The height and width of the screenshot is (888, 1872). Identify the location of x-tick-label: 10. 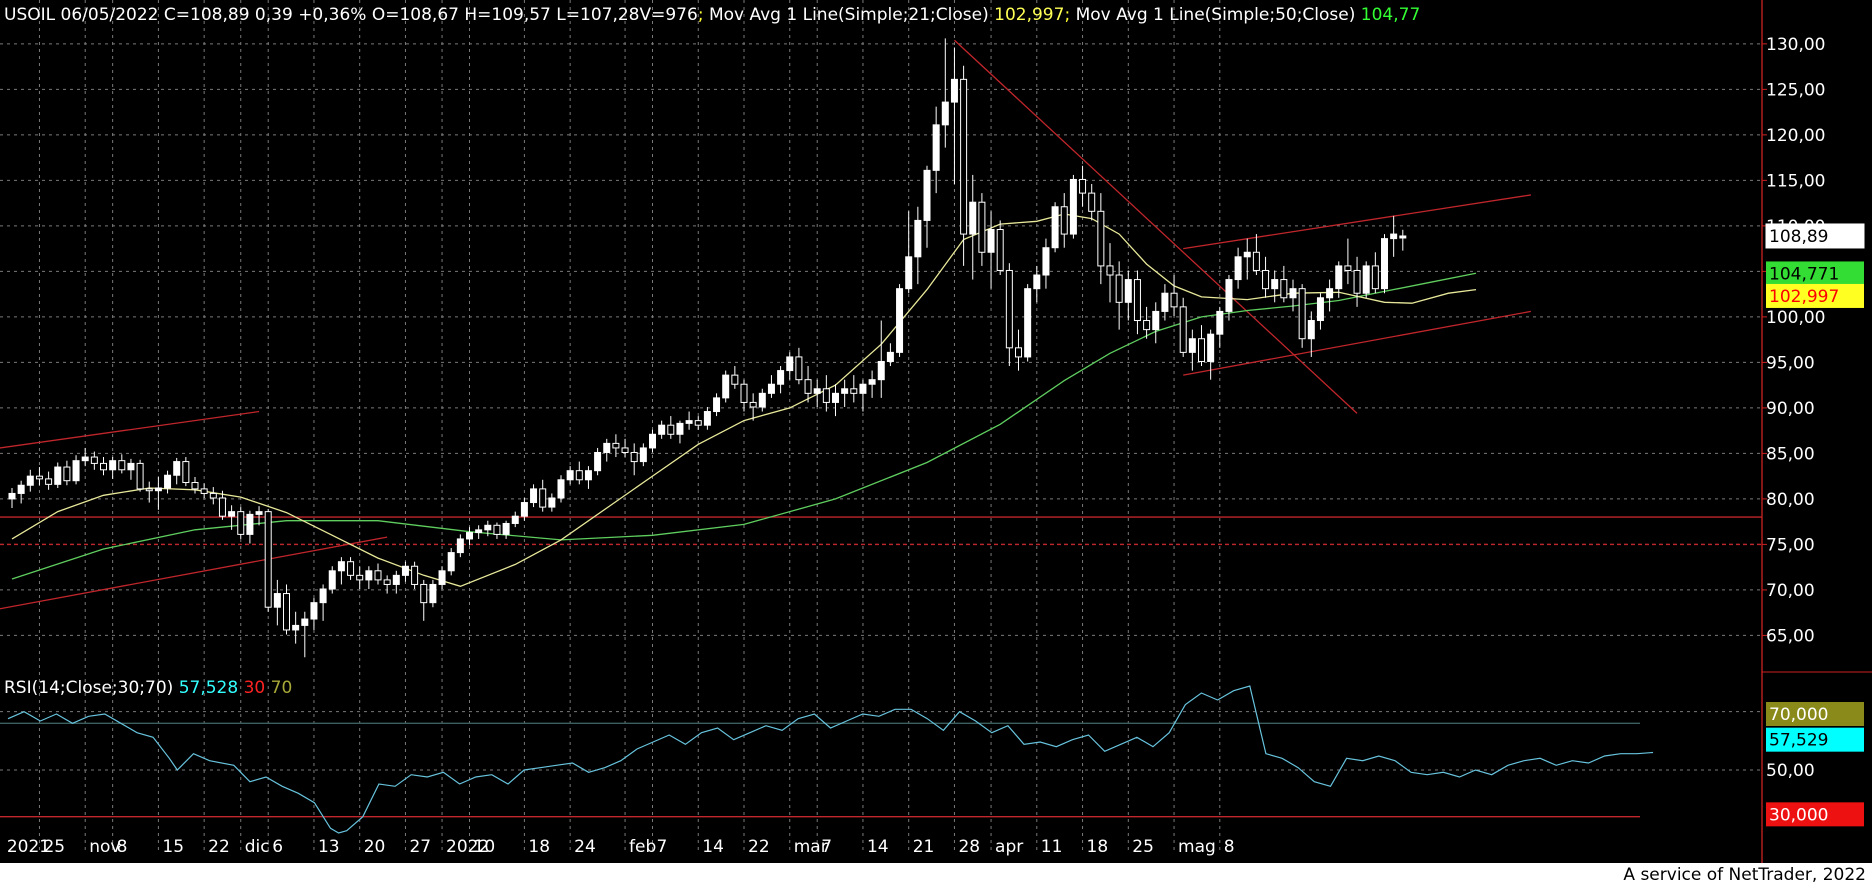
(485, 847).